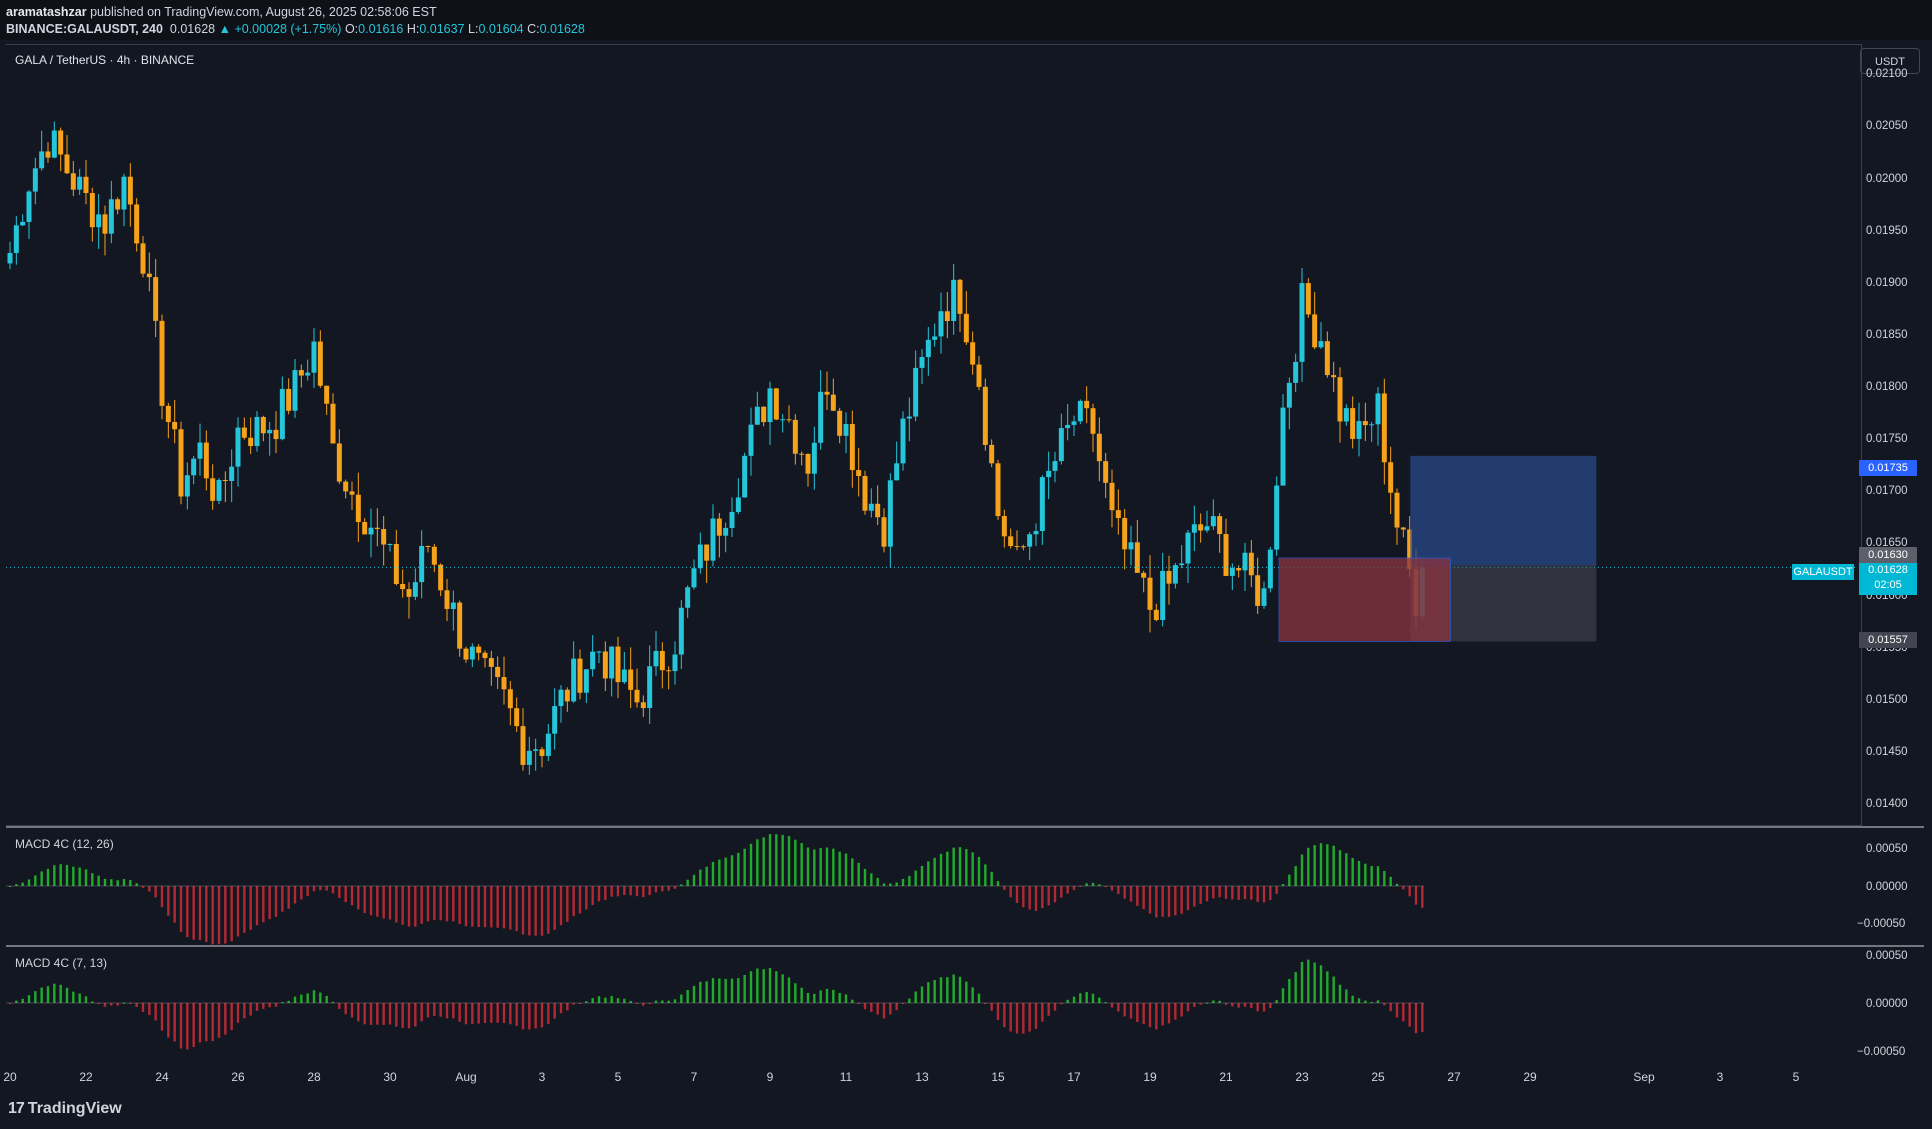  Describe the element at coordinates (1887, 491) in the screenshot. I see `price-axis-label: 0.01700` at that location.